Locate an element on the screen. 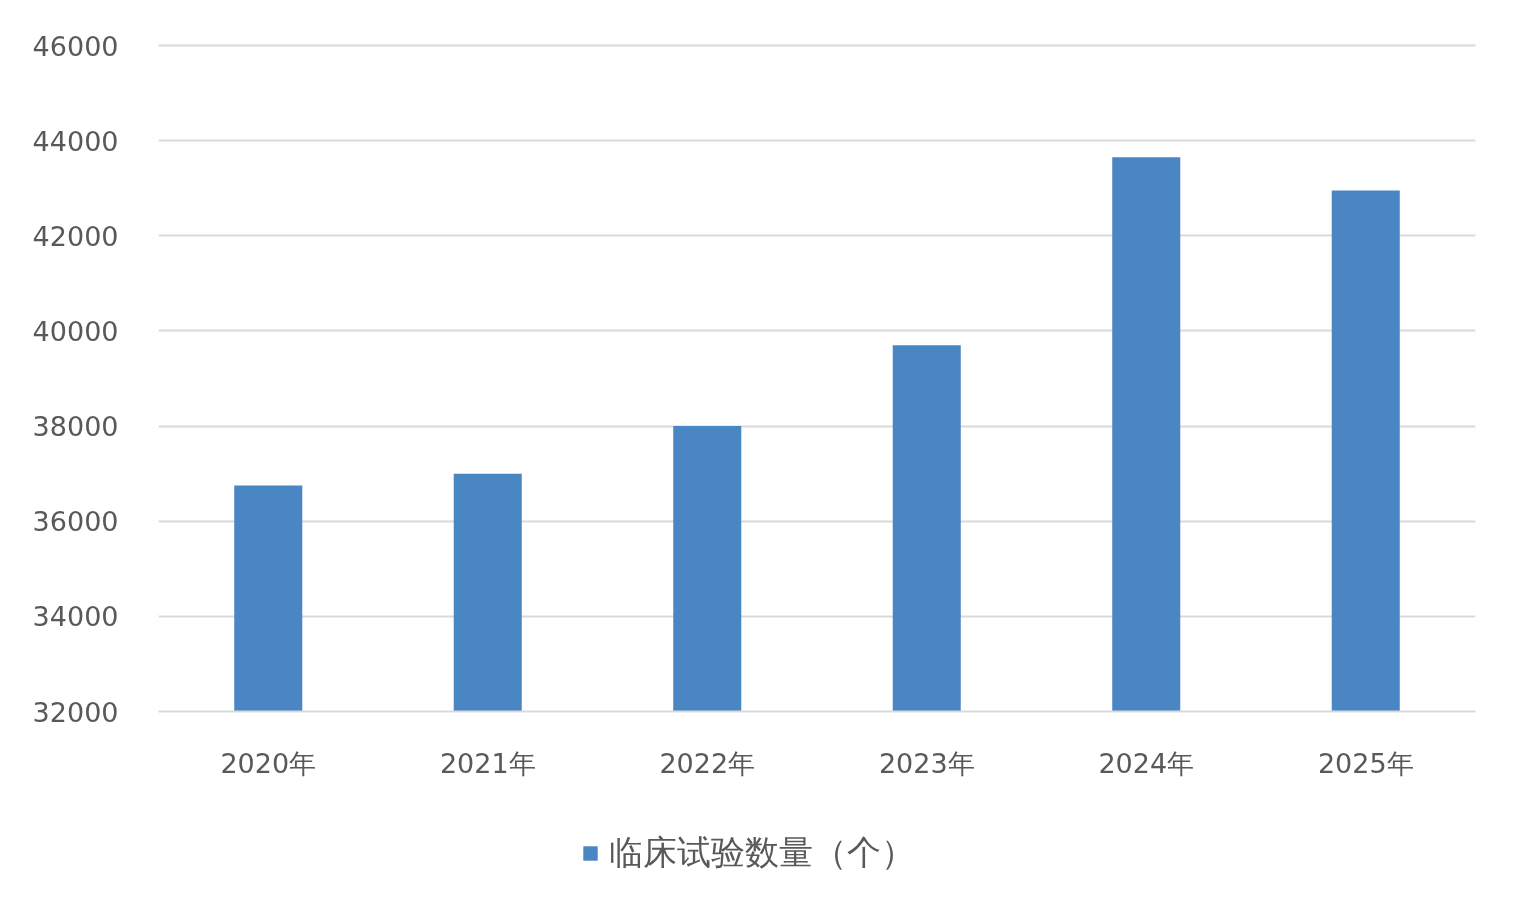 This screenshot has width=1524, height=916. x-tick-label: 2023年 is located at coordinates (926, 763).